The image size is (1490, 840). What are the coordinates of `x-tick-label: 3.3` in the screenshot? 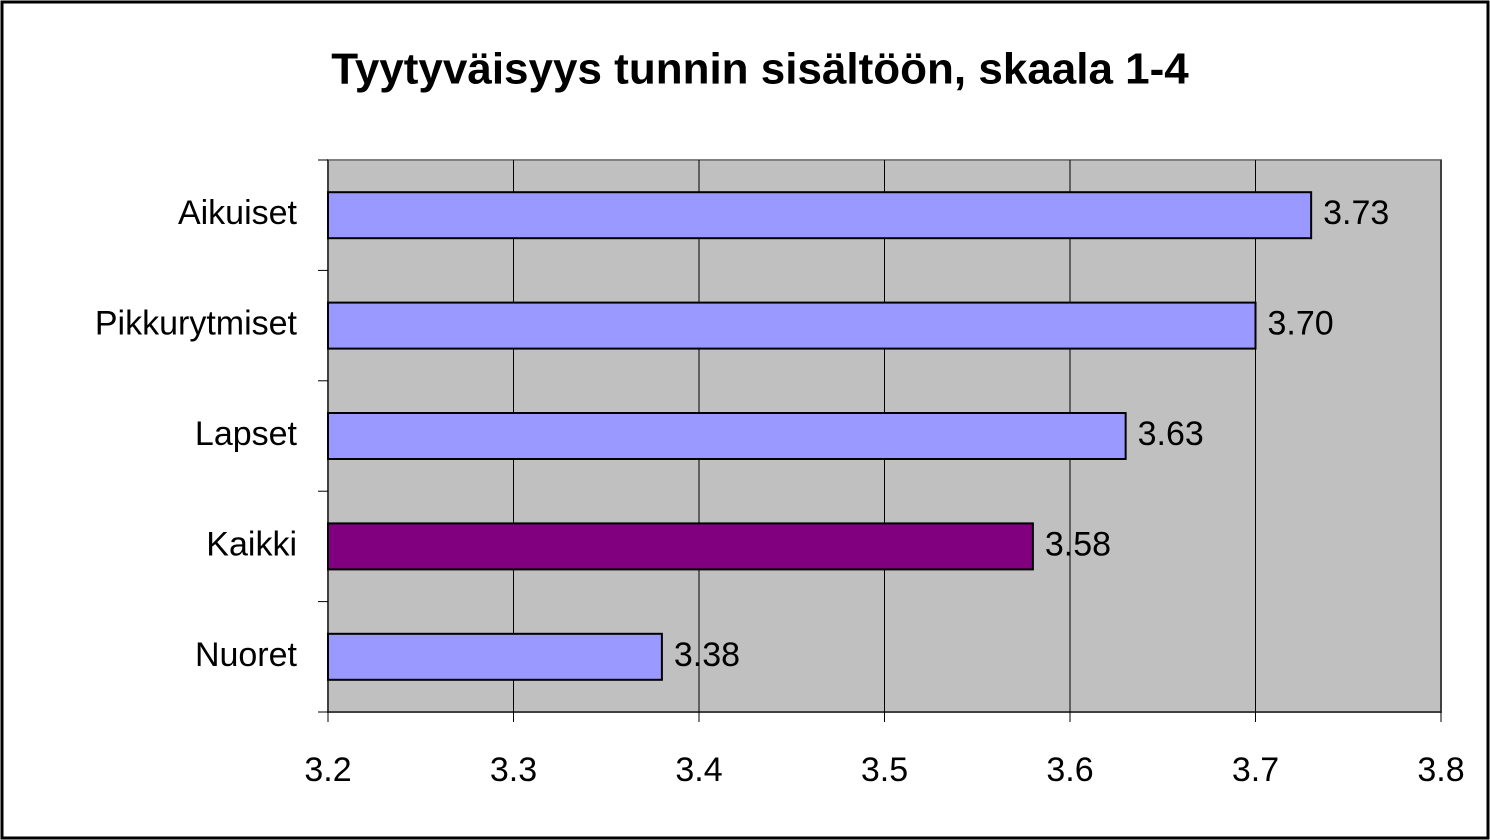 It's located at (513, 770).